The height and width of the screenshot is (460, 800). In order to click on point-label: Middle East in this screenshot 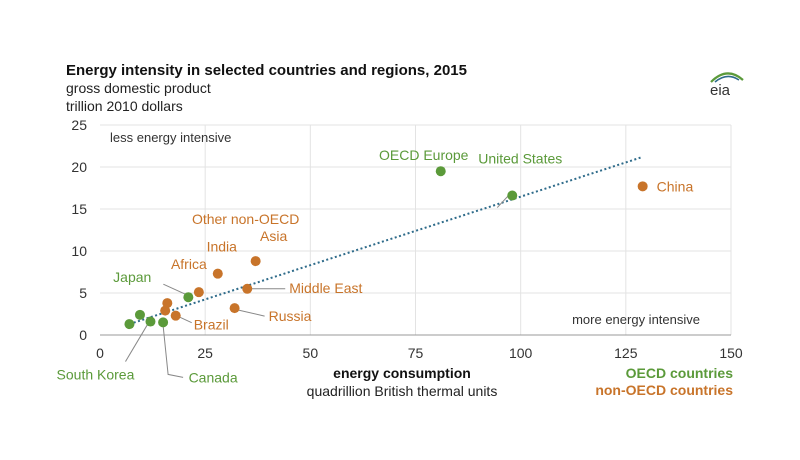, I will do `click(325, 288)`.